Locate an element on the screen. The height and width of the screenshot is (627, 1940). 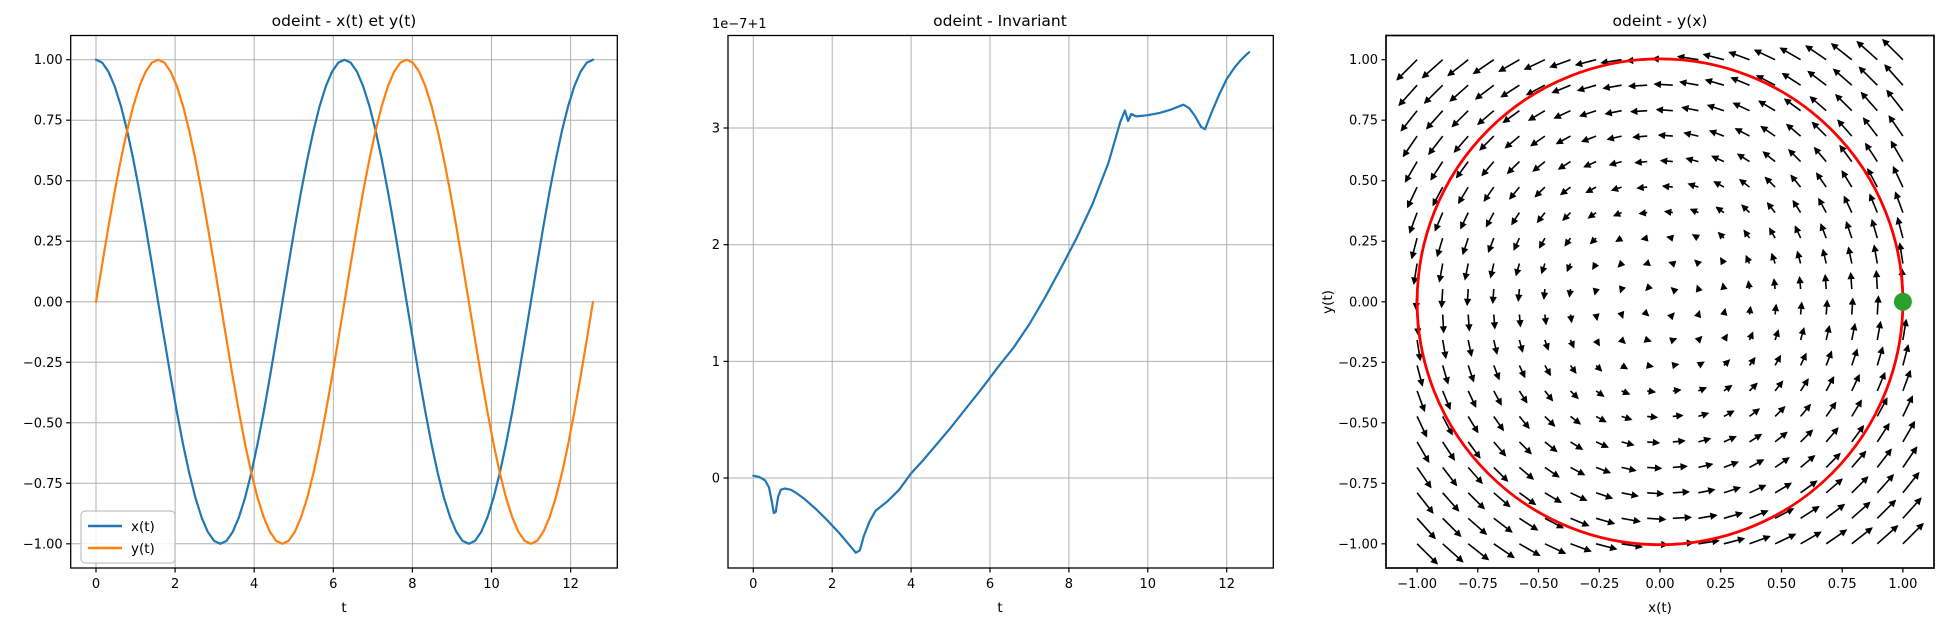
y-tick-label: −0.50 is located at coordinates (1358, 423).